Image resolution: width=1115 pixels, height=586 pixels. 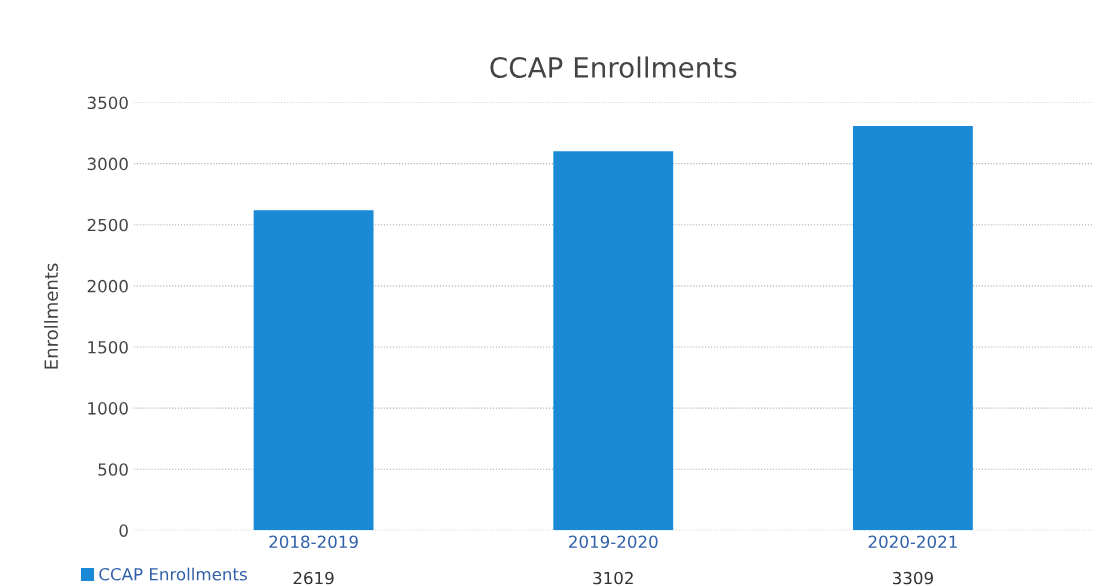 I want to click on legend-label: CCAP Enrollments, so click(x=173, y=574).